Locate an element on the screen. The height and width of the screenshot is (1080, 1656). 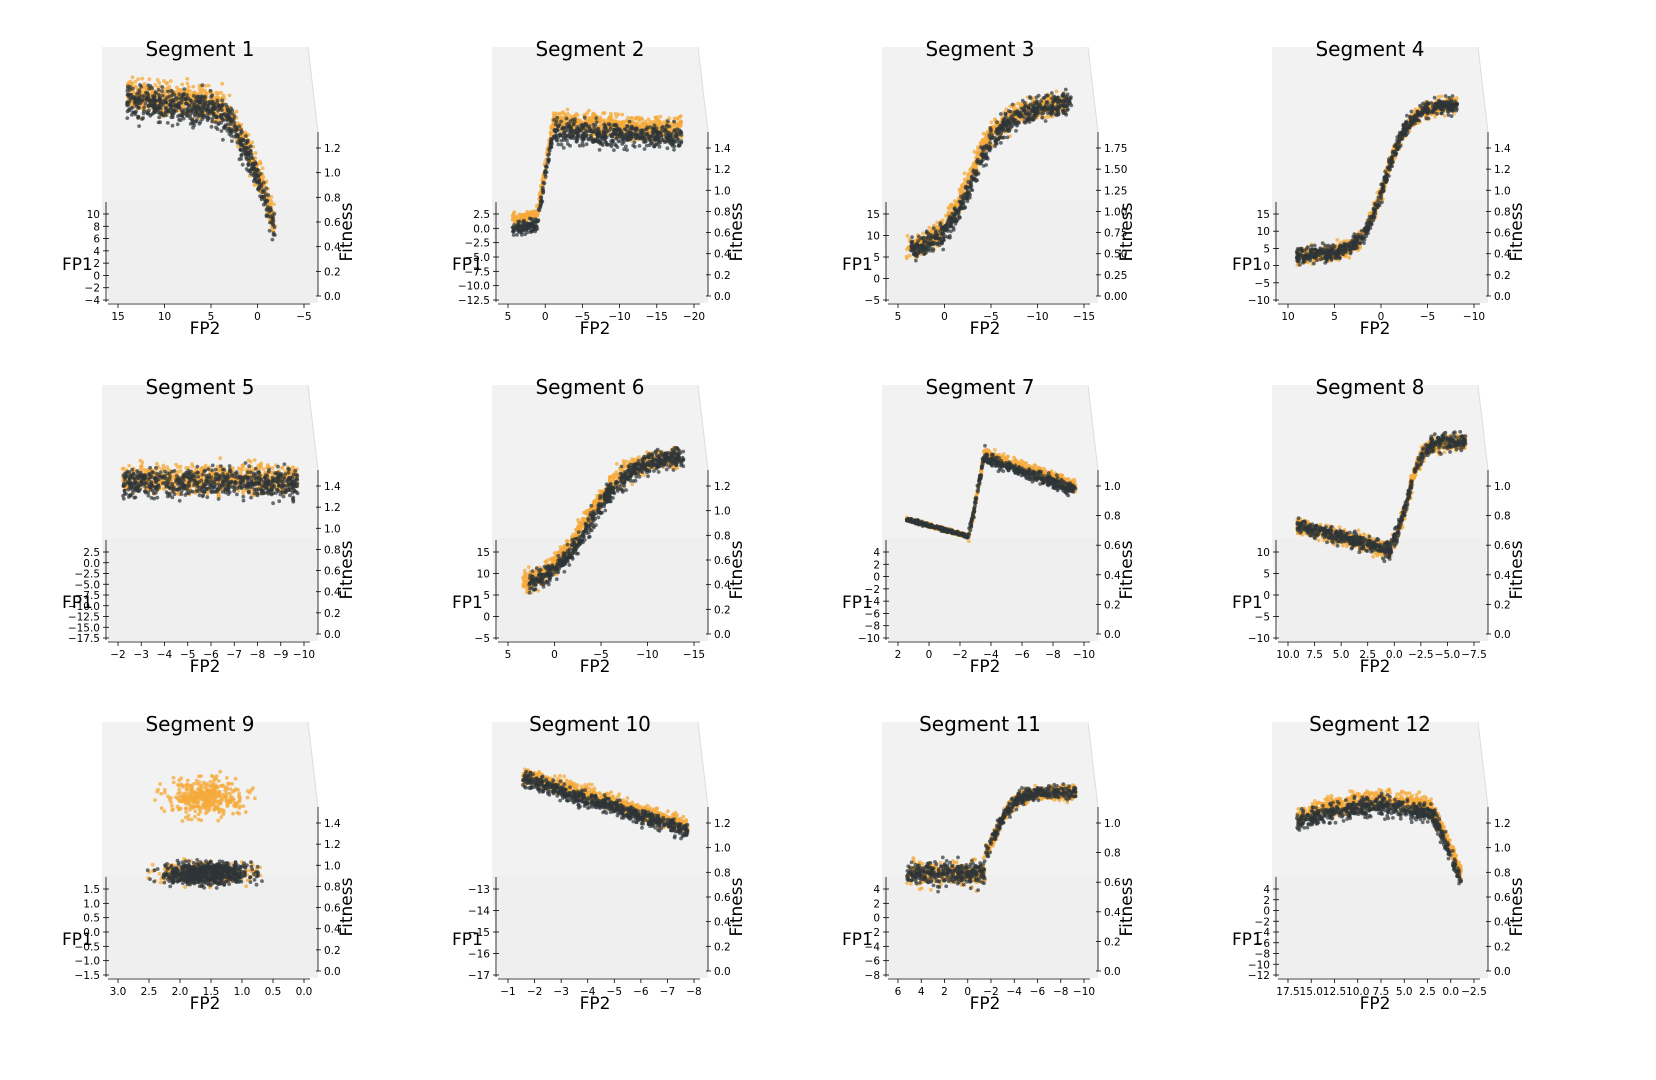
fp2-tick-label: −15 is located at coordinates (657, 317).